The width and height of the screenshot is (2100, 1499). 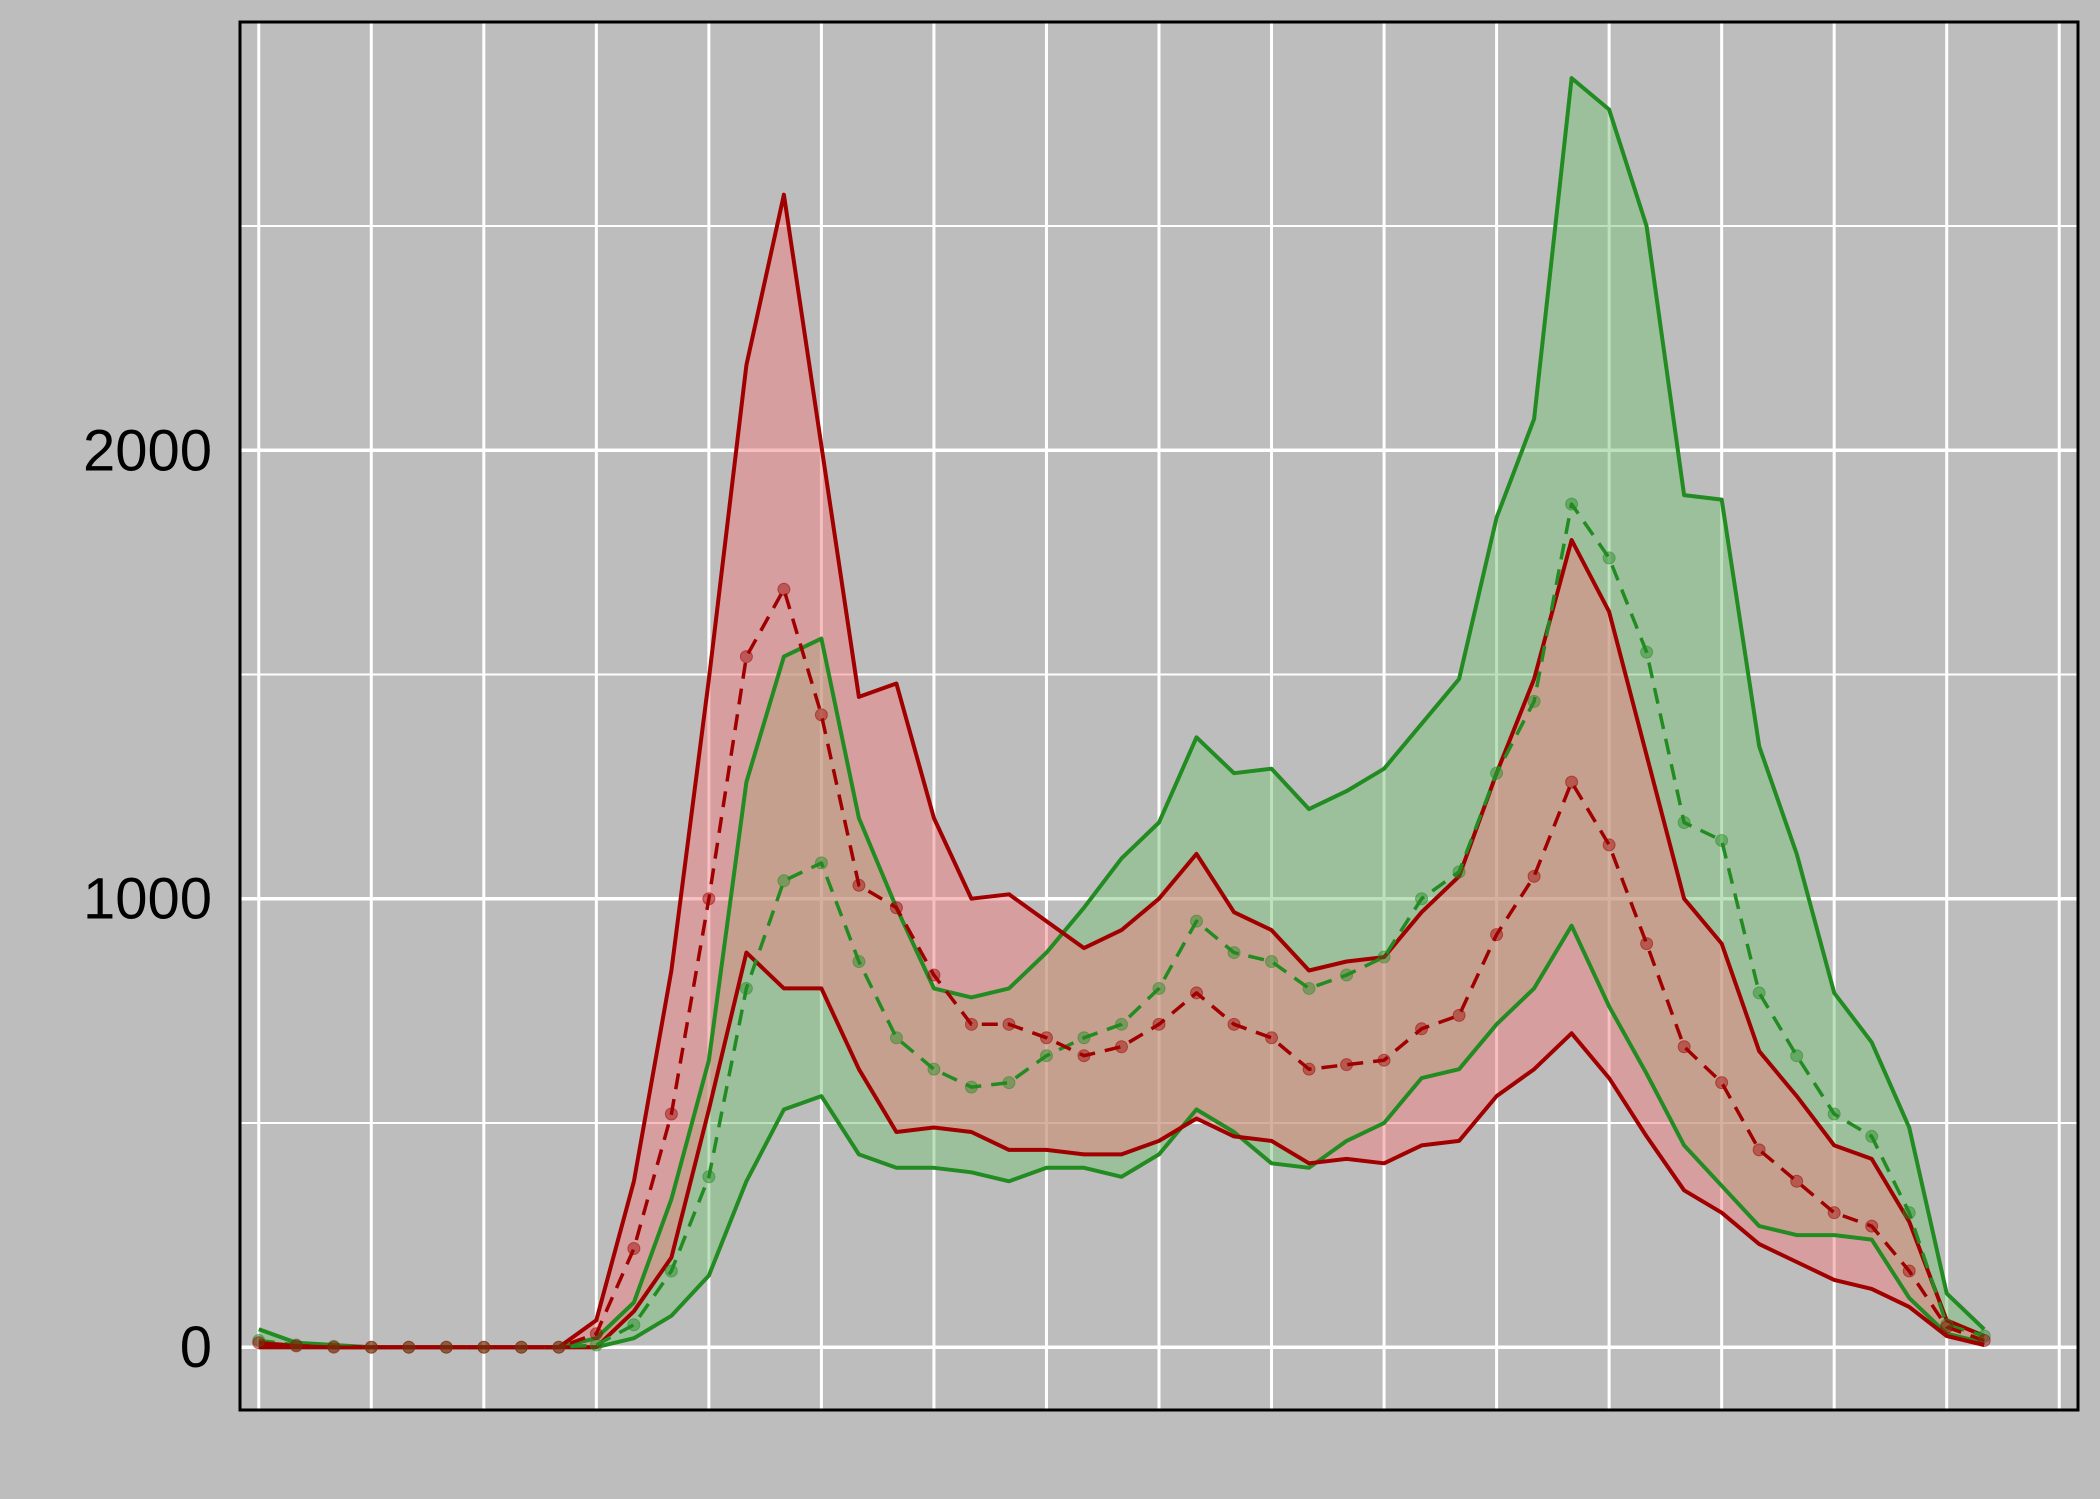 What do you see at coordinates (147, 899) in the screenshot?
I see `y-tick-label: 1000` at bounding box center [147, 899].